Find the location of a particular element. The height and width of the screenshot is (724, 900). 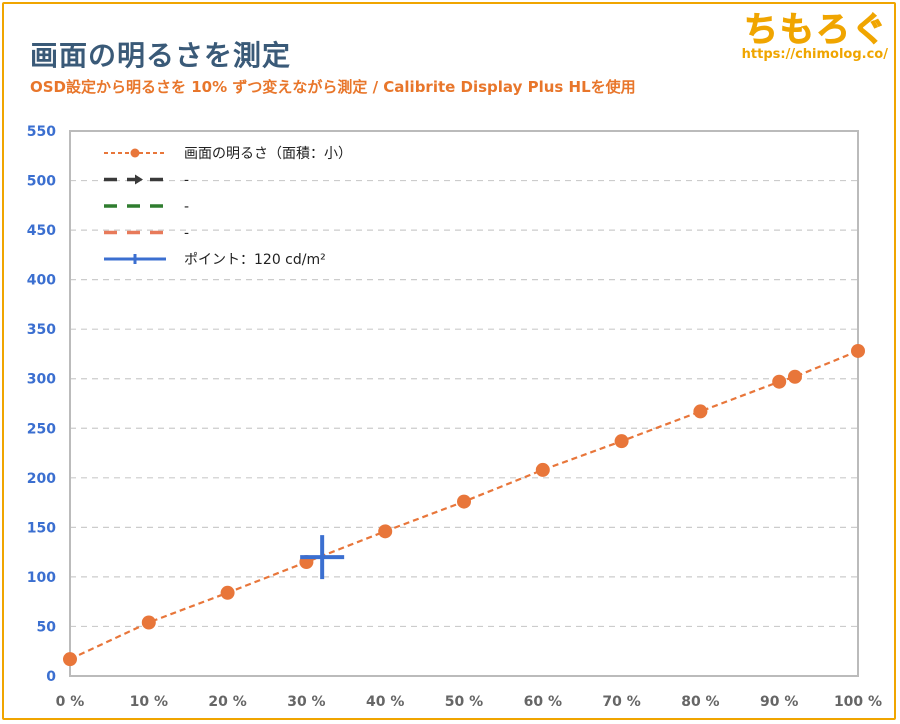

chart-legend: 画面の明るさ（面積：小） - - - ポイント：120 cd/m² is located at coordinates (228, 207).